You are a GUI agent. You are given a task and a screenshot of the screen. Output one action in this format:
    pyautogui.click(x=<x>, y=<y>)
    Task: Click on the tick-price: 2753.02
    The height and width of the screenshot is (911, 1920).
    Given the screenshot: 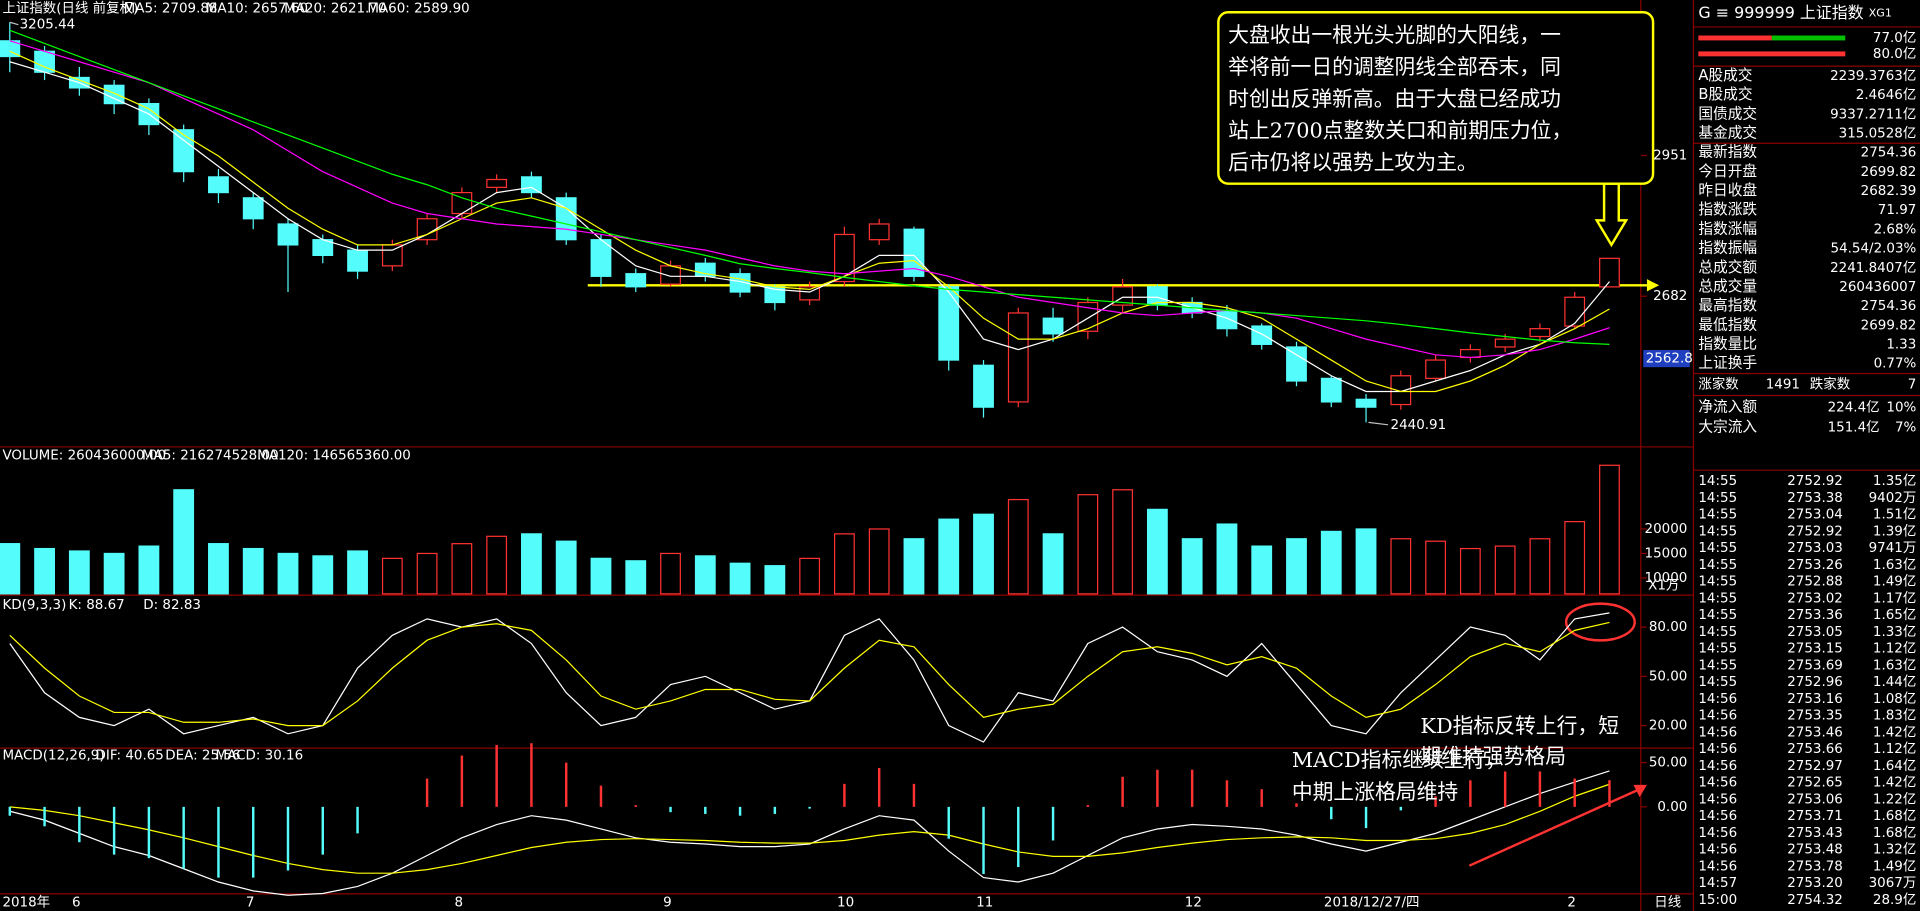 What is the action you would take?
    pyautogui.click(x=1815, y=598)
    